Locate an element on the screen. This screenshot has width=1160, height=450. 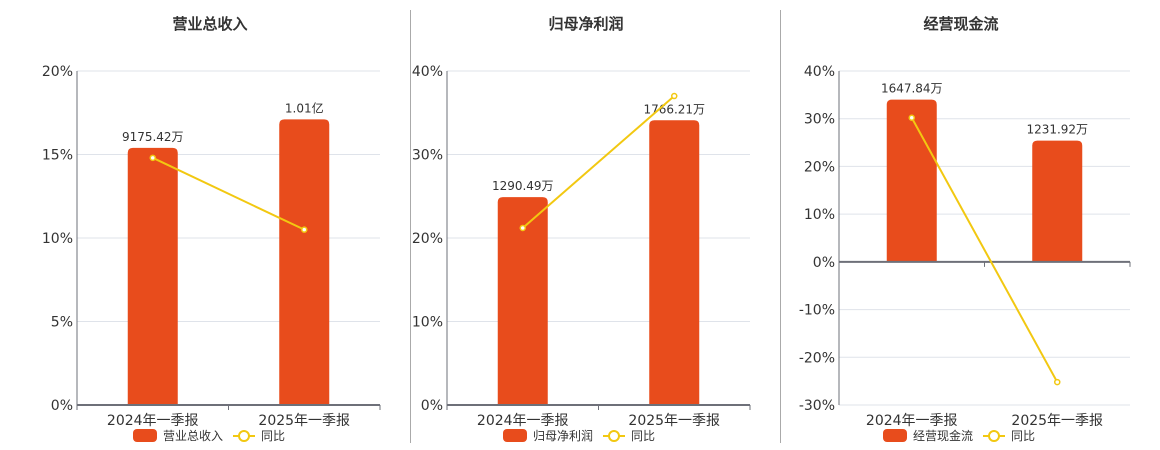
y-tick-label: 15% is located at coordinates (57, 156).